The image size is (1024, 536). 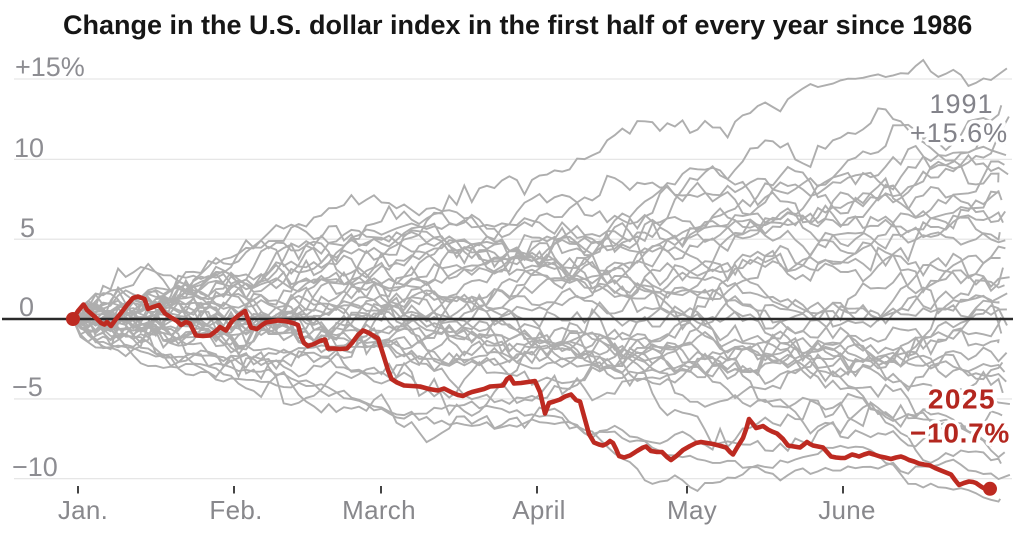 What do you see at coordinates (961, 104) in the screenshot?
I see `svg-text: 1991` at bounding box center [961, 104].